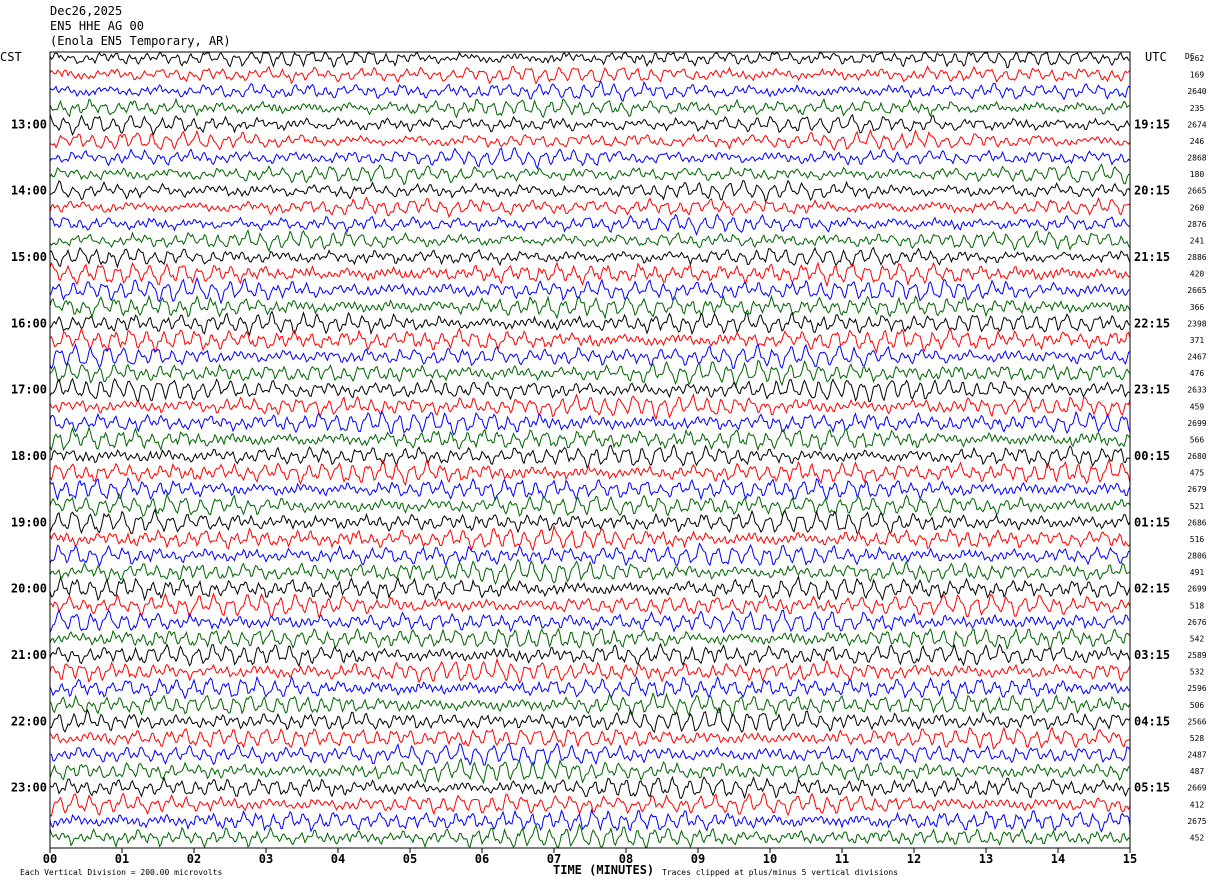  What do you see at coordinates (29, 589) in the screenshot?
I see `left-hour-label: 20:00` at bounding box center [29, 589].